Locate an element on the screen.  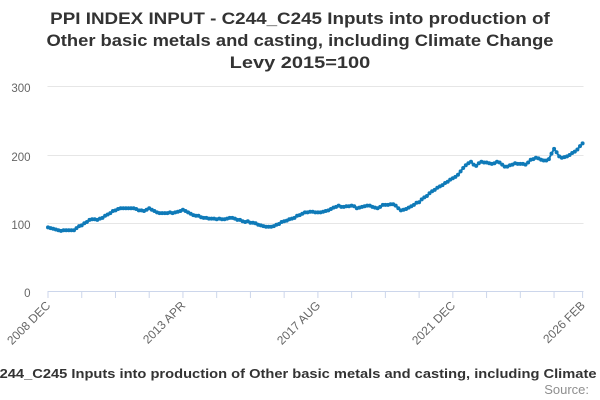
svg-text: 200 is located at coordinates (20, 158).